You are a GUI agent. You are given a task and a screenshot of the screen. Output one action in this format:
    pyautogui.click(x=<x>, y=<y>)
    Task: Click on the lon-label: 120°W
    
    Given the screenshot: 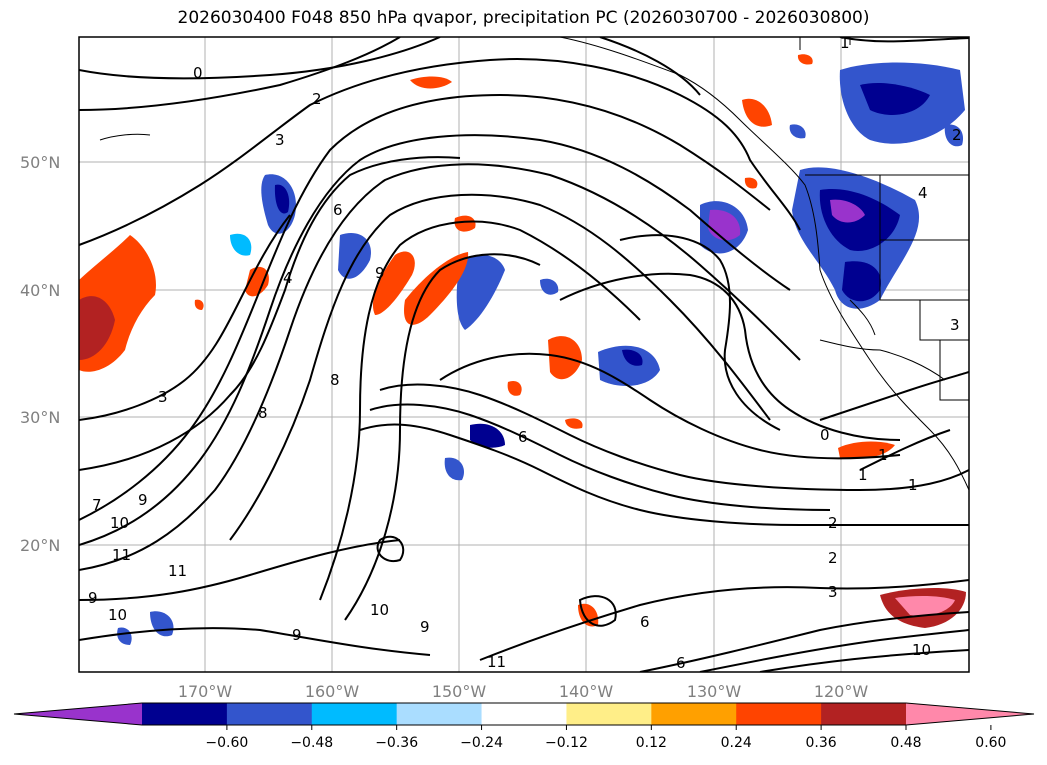 What is the action you would take?
    pyautogui.click(x=841, y=691)
    